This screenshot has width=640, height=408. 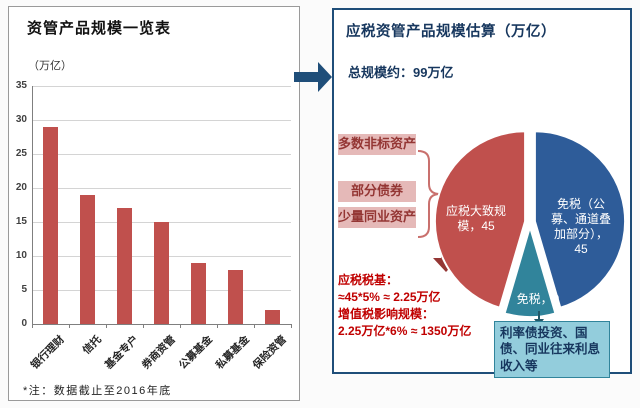 I want to click on pie-svg, so click(x=530, y=224).